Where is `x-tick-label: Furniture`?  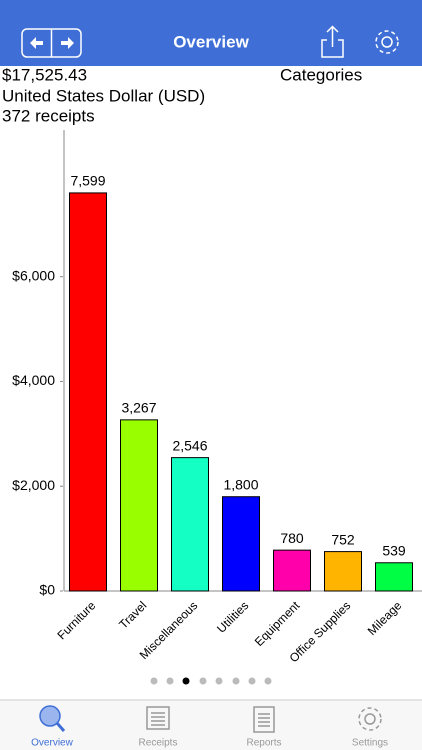 x-tick-label: Furniture is located at coordinates (77, 620).